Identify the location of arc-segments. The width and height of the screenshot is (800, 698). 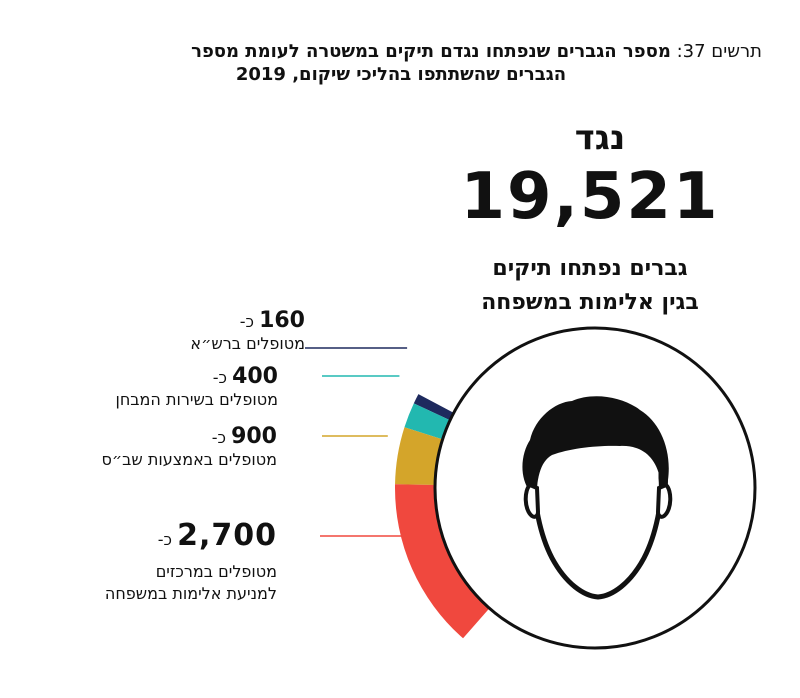
(442, 516).